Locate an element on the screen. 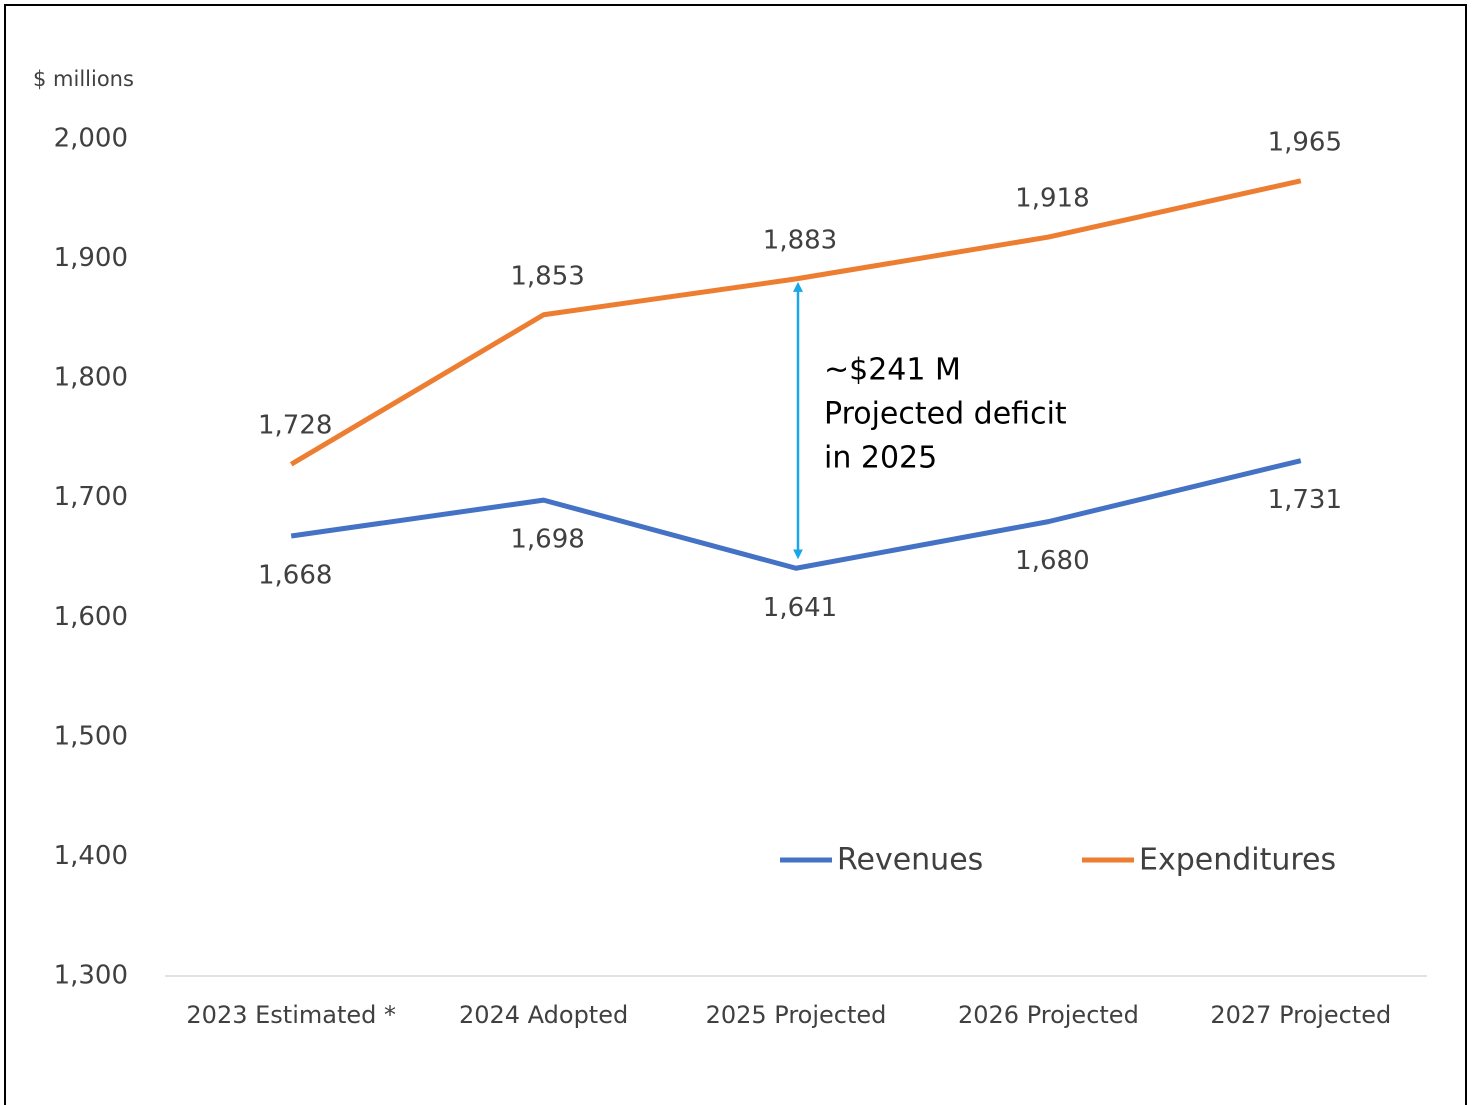 The width and height of the screenshot is (1473, 1105). y-tick-label: 1,400 is located at coordinates (91, 856).